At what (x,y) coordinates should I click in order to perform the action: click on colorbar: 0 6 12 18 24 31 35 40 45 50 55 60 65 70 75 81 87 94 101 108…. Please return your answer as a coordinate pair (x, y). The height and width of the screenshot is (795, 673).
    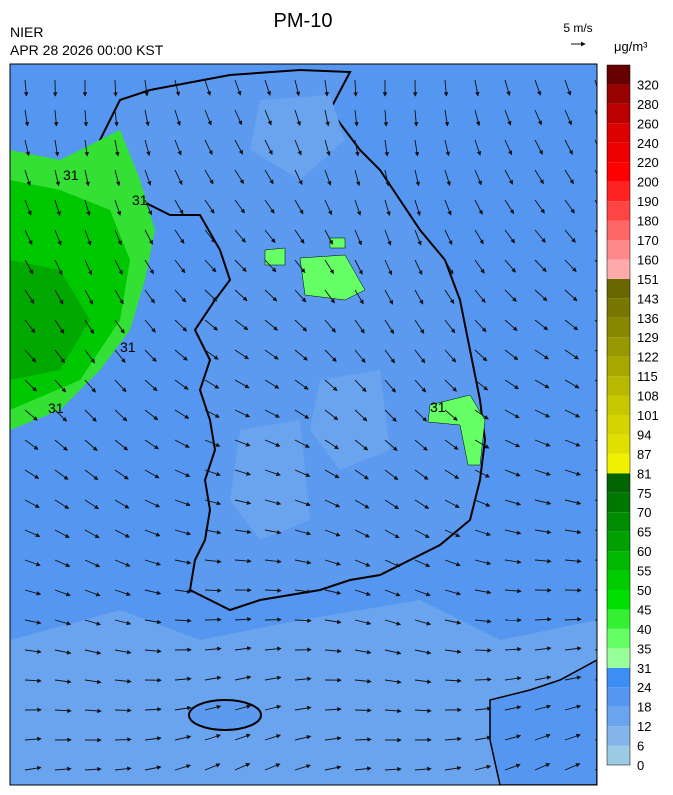
    Looking at the image, I should click on (632, 418).